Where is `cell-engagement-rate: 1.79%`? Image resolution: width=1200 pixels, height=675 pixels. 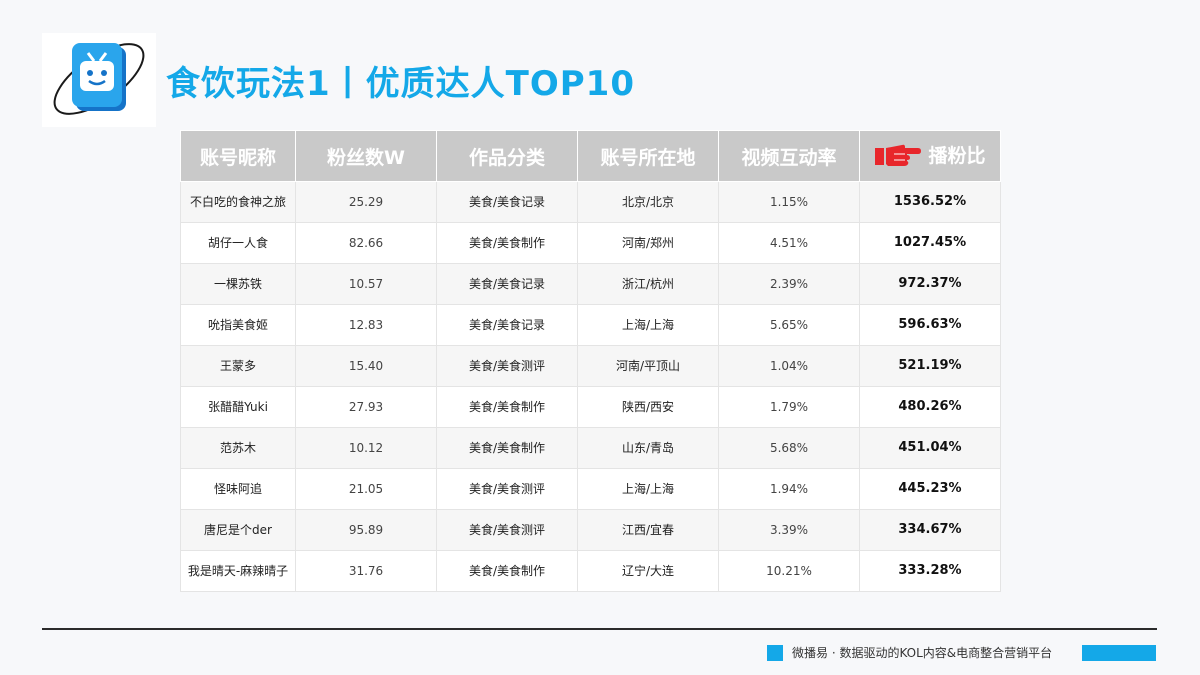 cell-engagement-rate: 1.79% is located at coordinates (789, 407).